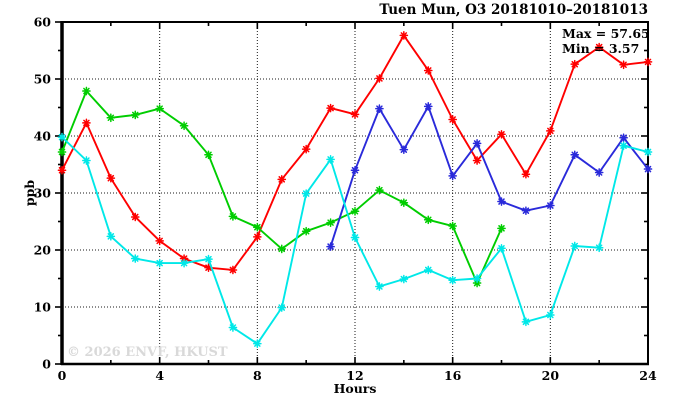  What do you see at coordinates (43, 79) in the screenshot?
I see `y-tick-label: 50` at bounding box center [43, 79].